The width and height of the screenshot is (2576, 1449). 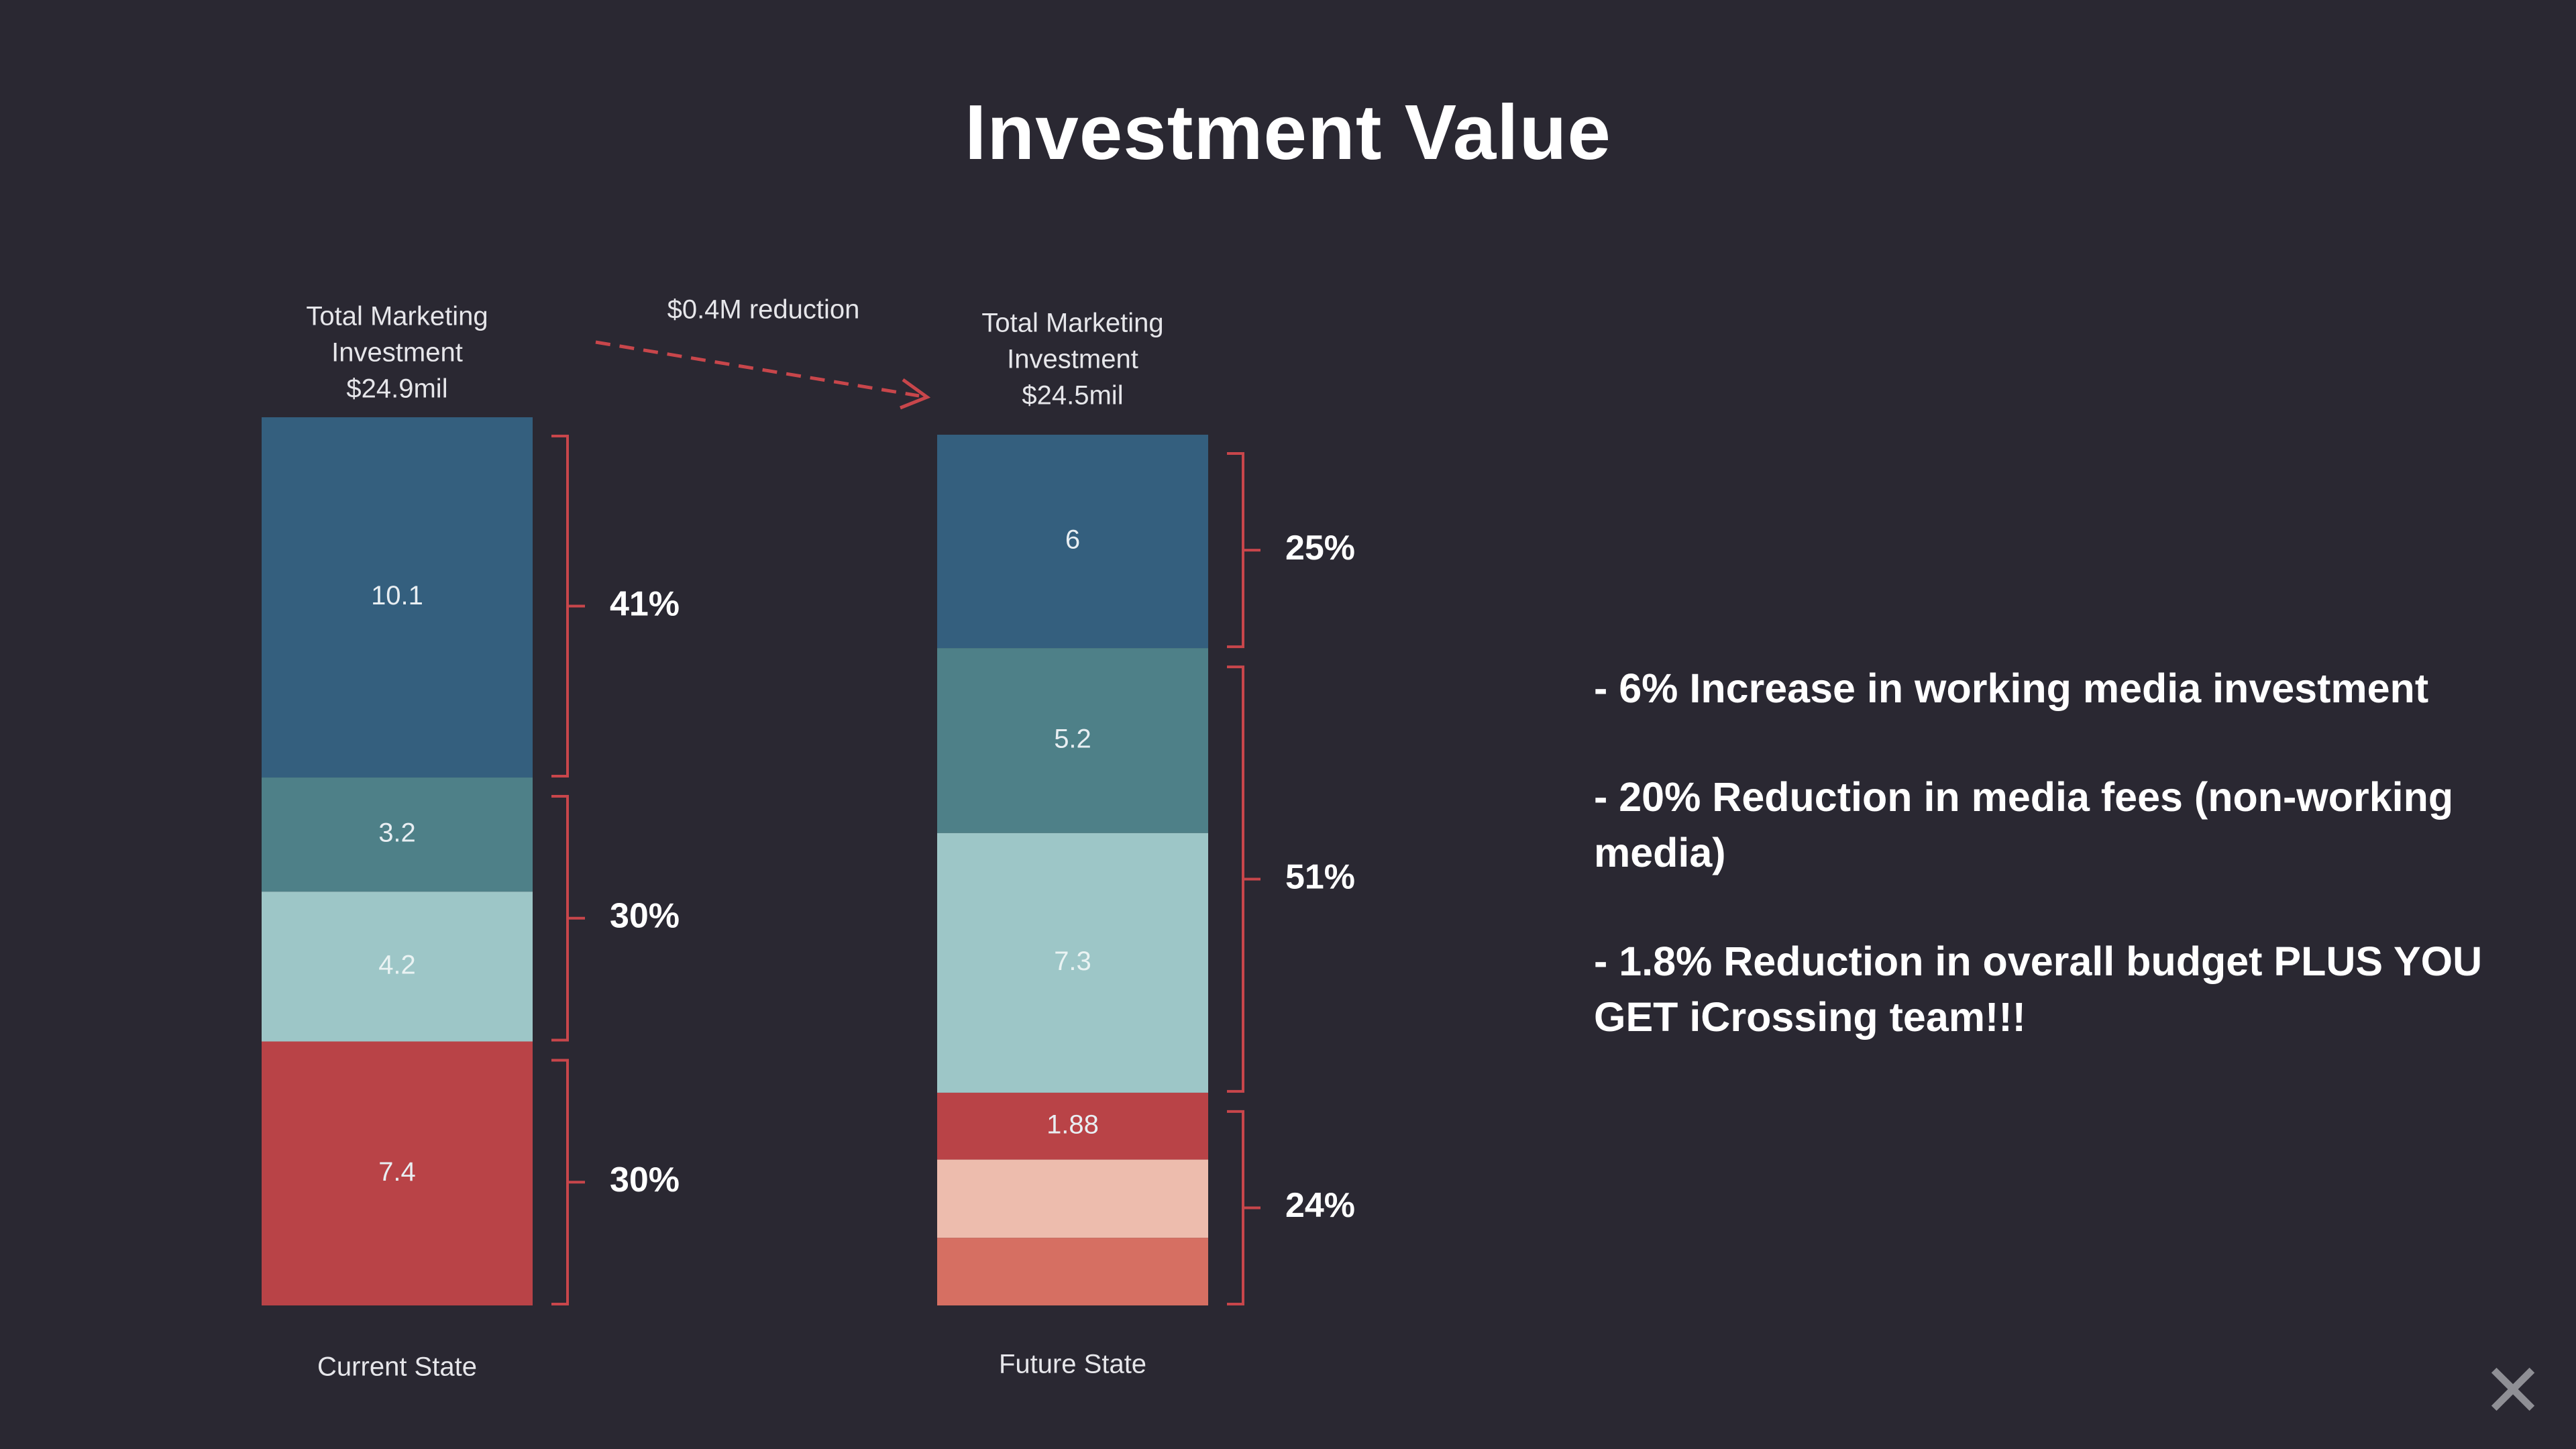 I want to click on group-percent-label: 24%, so click(x=1320, y=1205).